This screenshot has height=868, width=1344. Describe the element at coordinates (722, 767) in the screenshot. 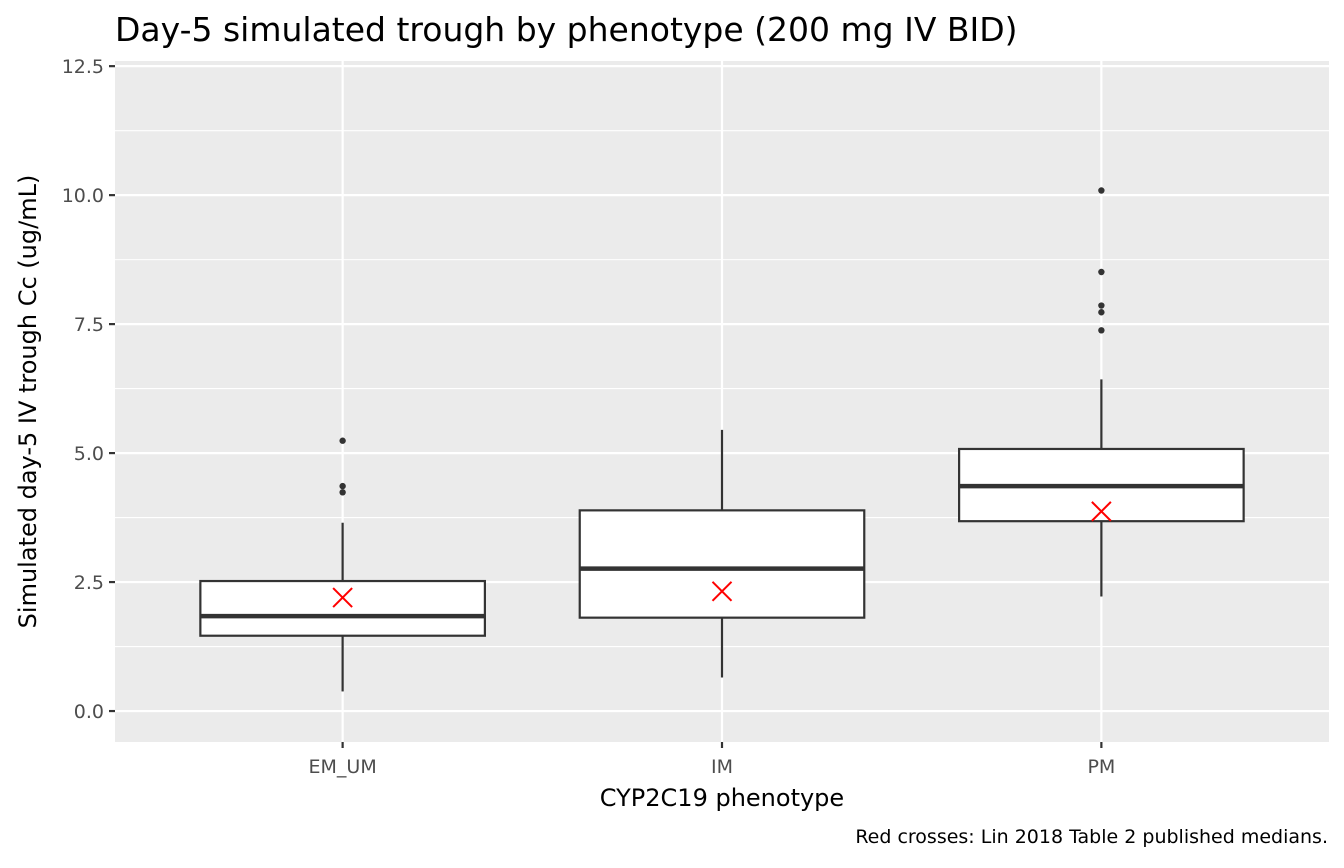

I see `x-tick-label: IM` at that location.